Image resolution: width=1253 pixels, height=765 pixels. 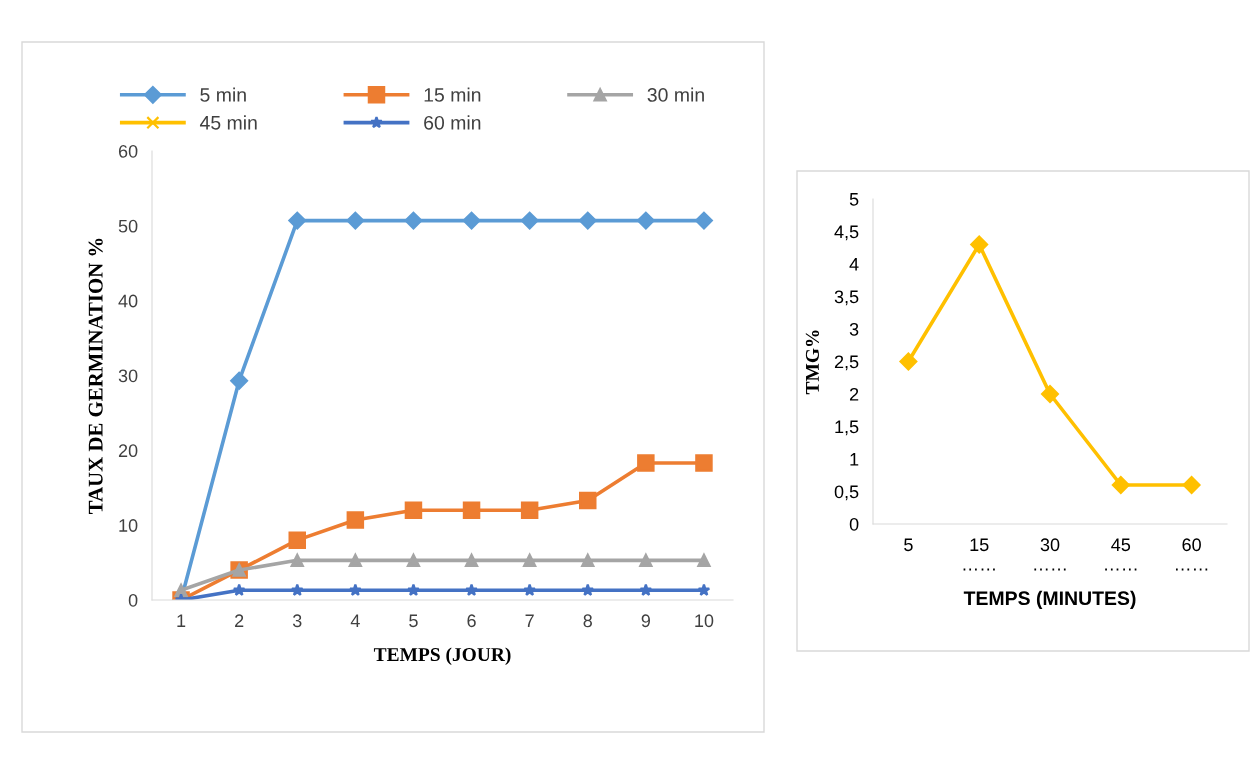 I want to click on y-tick-label: 3,5, so click(x=846, y=298).